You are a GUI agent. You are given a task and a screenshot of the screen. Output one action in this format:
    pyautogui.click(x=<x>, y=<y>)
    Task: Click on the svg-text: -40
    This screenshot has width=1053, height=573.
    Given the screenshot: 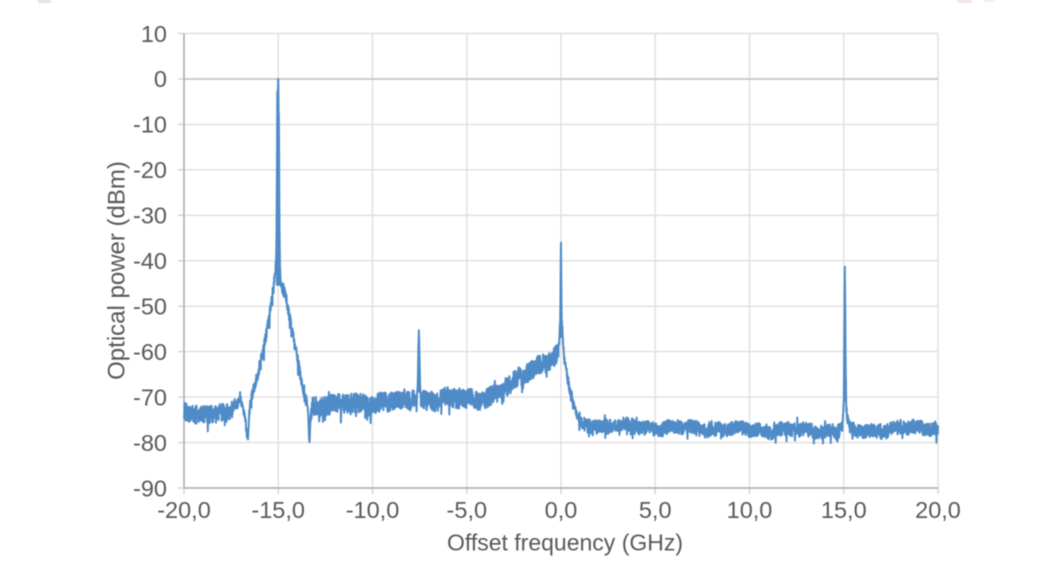 What is the action you would take?
    pyautogui.click(x=150, y=261)
    